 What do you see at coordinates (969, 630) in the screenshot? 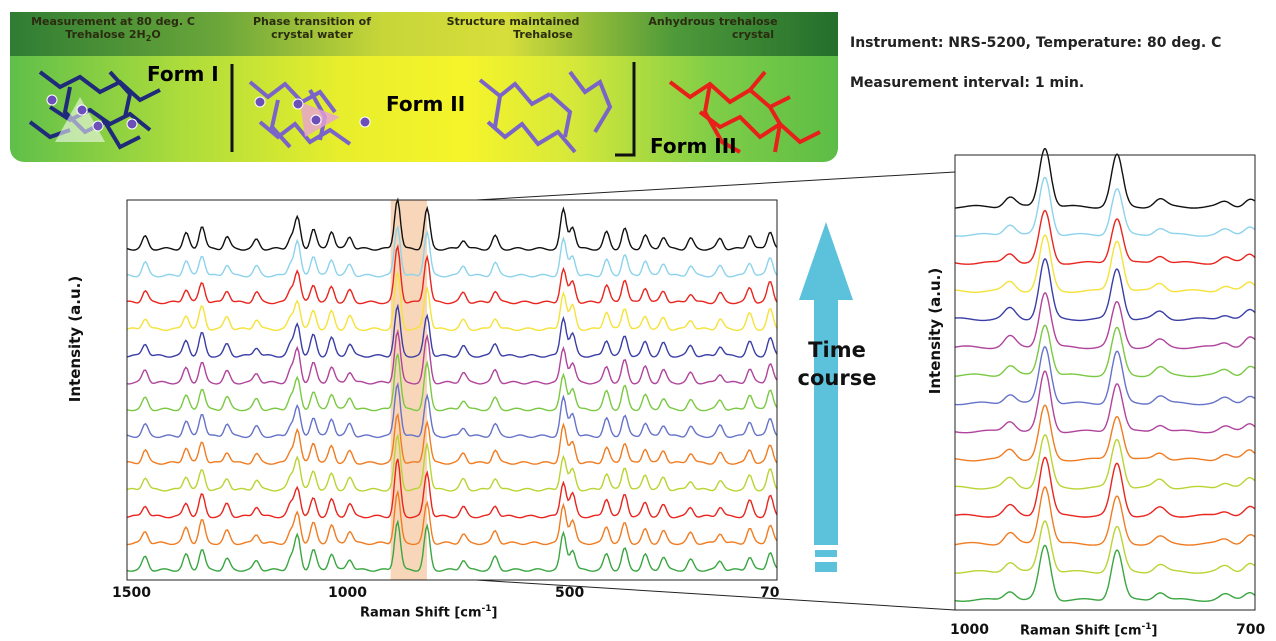
I see `zoom-xtick-1000: 1000` at bounding box center [969, 630].